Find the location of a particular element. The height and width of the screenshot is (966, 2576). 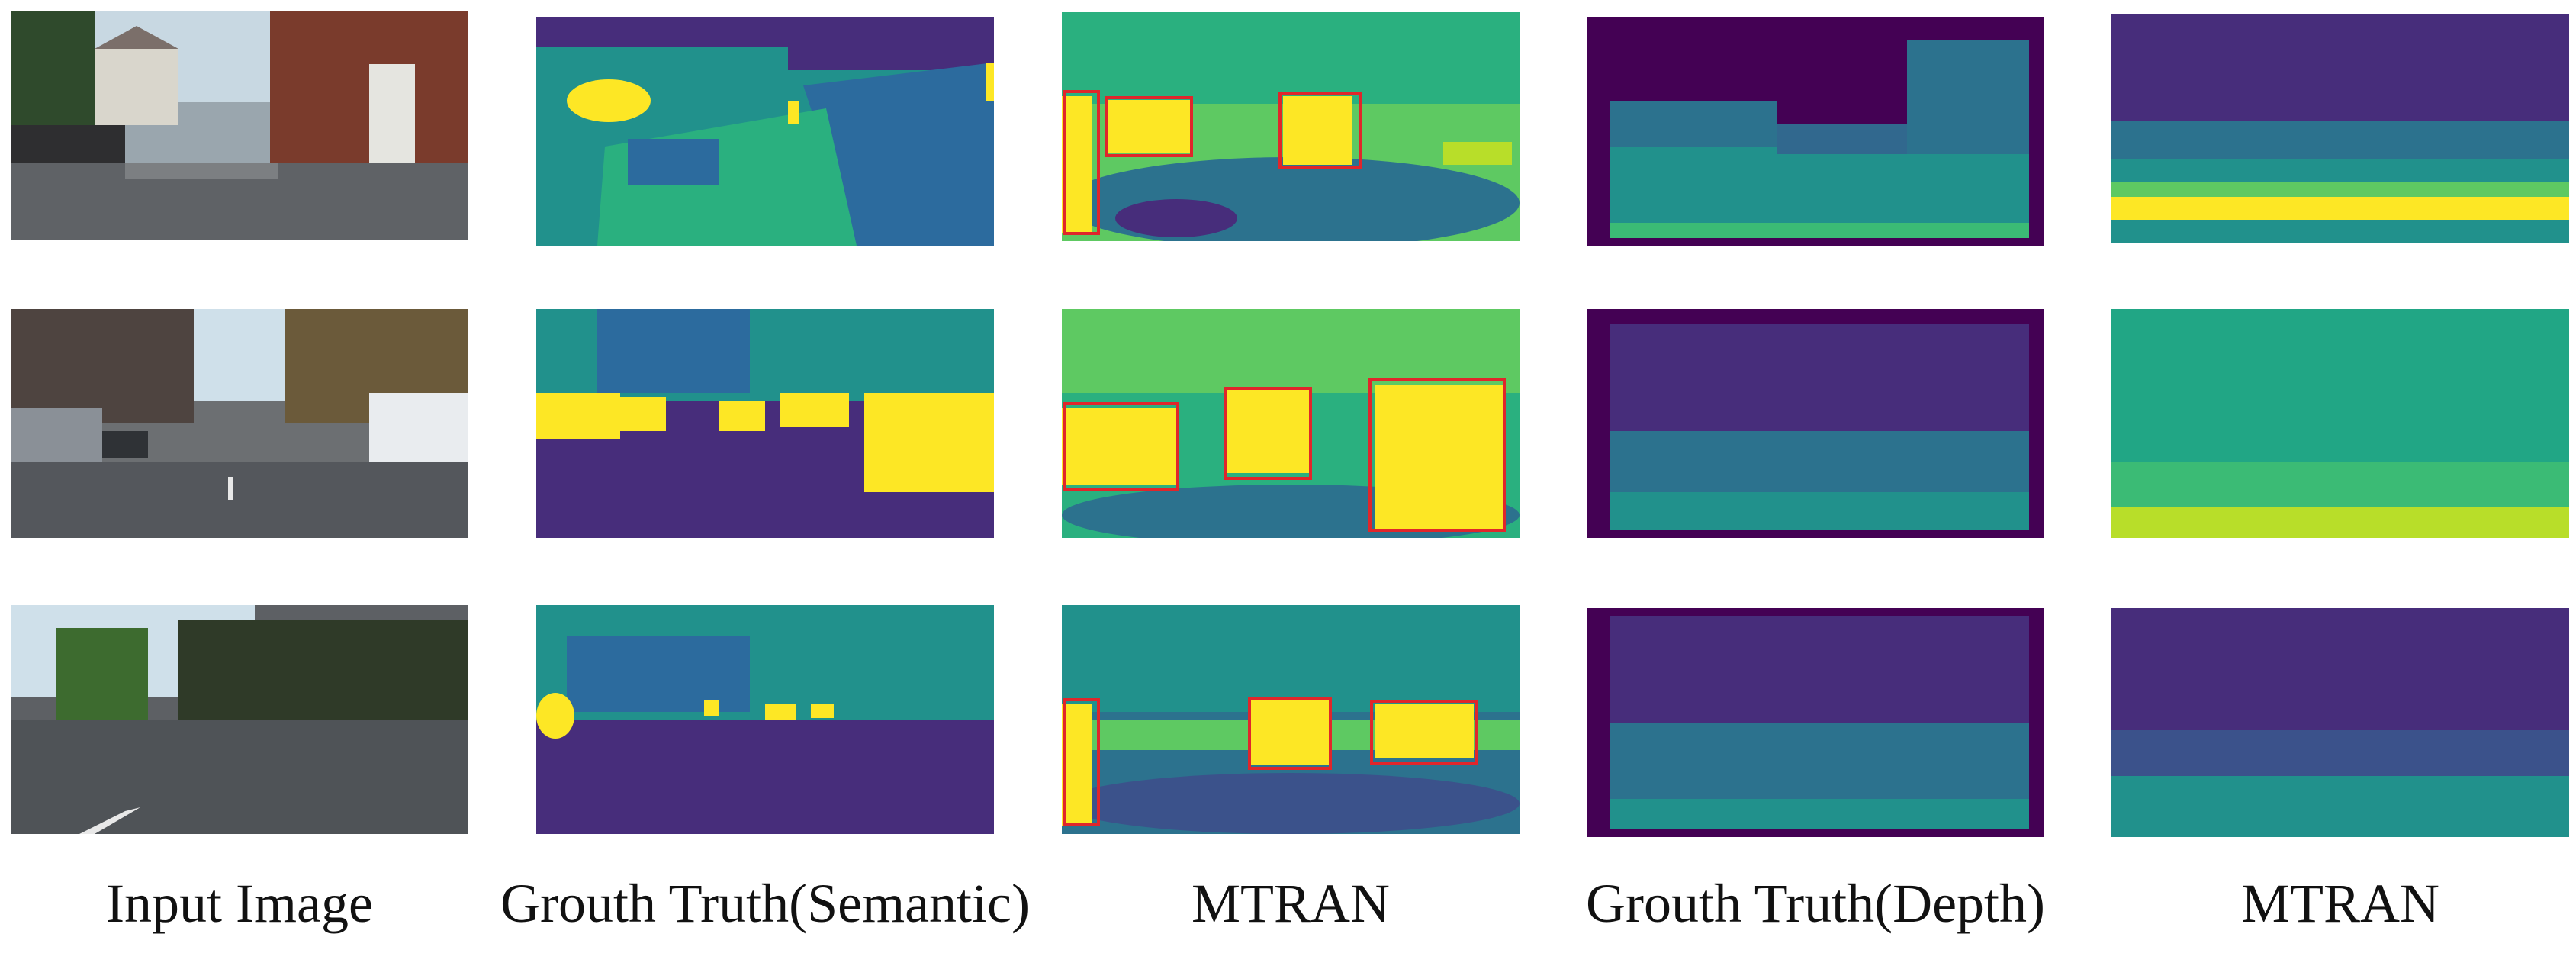

row2-mtran-semantic is located at coordinates (1291, 423).